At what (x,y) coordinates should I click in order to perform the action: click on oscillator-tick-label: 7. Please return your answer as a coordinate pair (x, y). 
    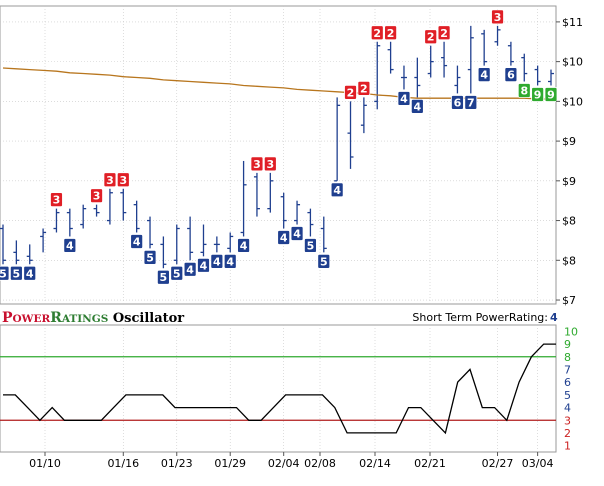
    Looking at the image, I should click on (567, 369).